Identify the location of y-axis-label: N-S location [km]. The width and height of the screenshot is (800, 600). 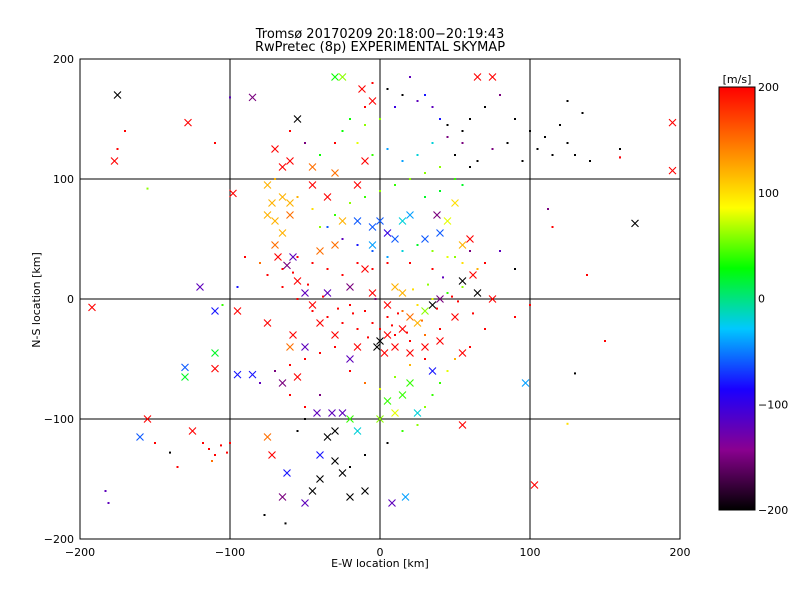
(36, 300).